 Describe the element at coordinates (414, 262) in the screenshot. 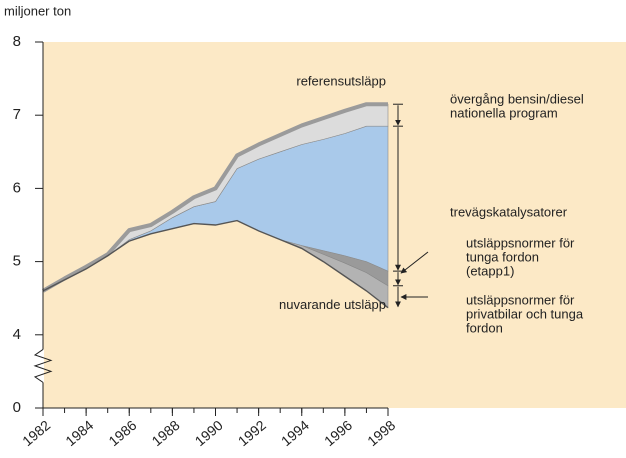

I see `pointer-arrow` at that location.